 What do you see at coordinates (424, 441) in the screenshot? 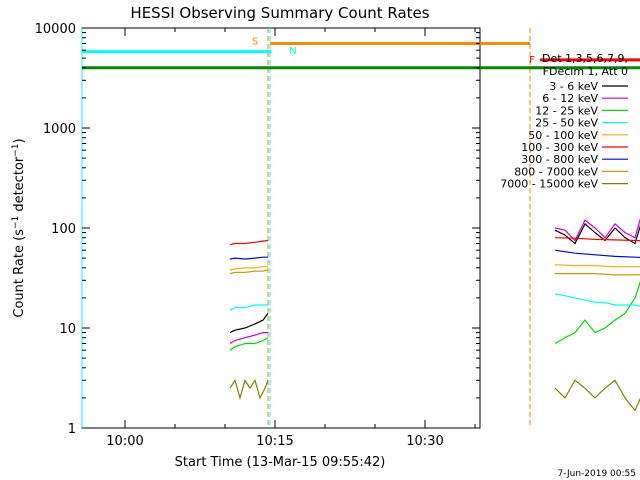
I see `x-tick-label: 10:30` at bounding box center [424, 441].